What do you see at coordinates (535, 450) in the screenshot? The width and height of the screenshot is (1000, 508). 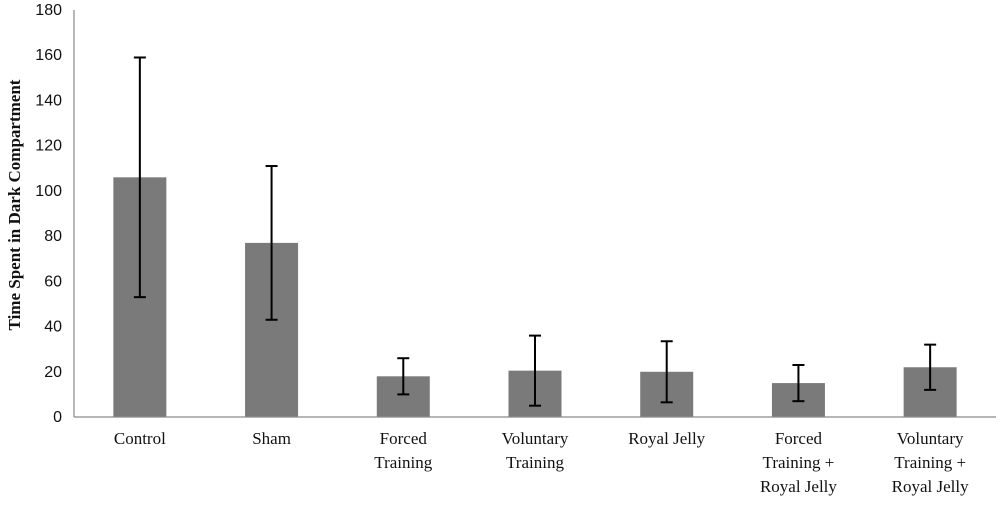 I see `x-category-label: Voluntary Training` at bounding box center [535, 450].